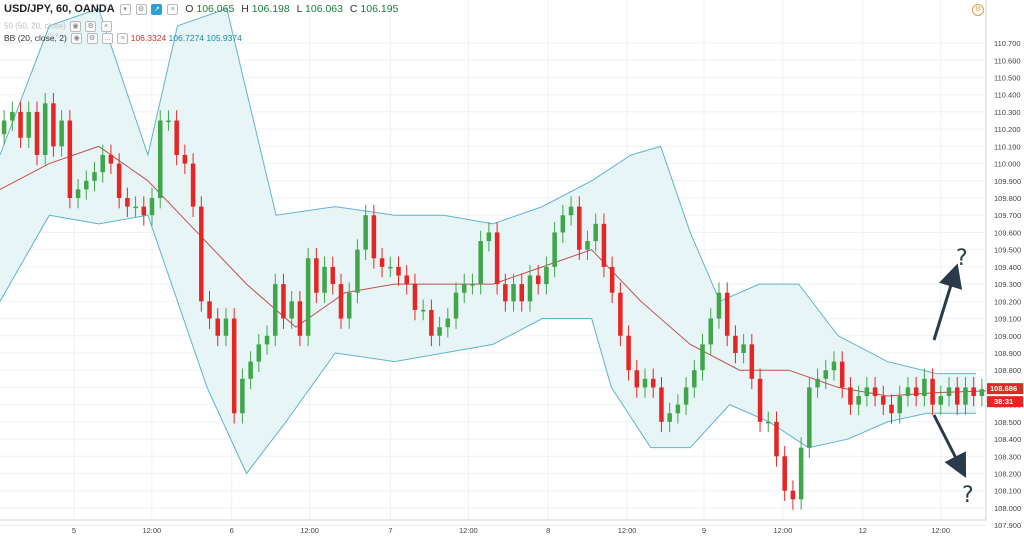  I want to click on y-tick-label: 109.100, so click(1007, 319).